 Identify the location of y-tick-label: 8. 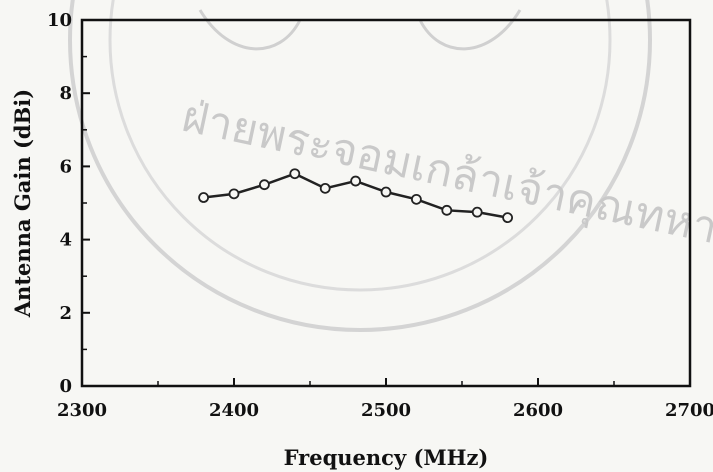
(65, 93).